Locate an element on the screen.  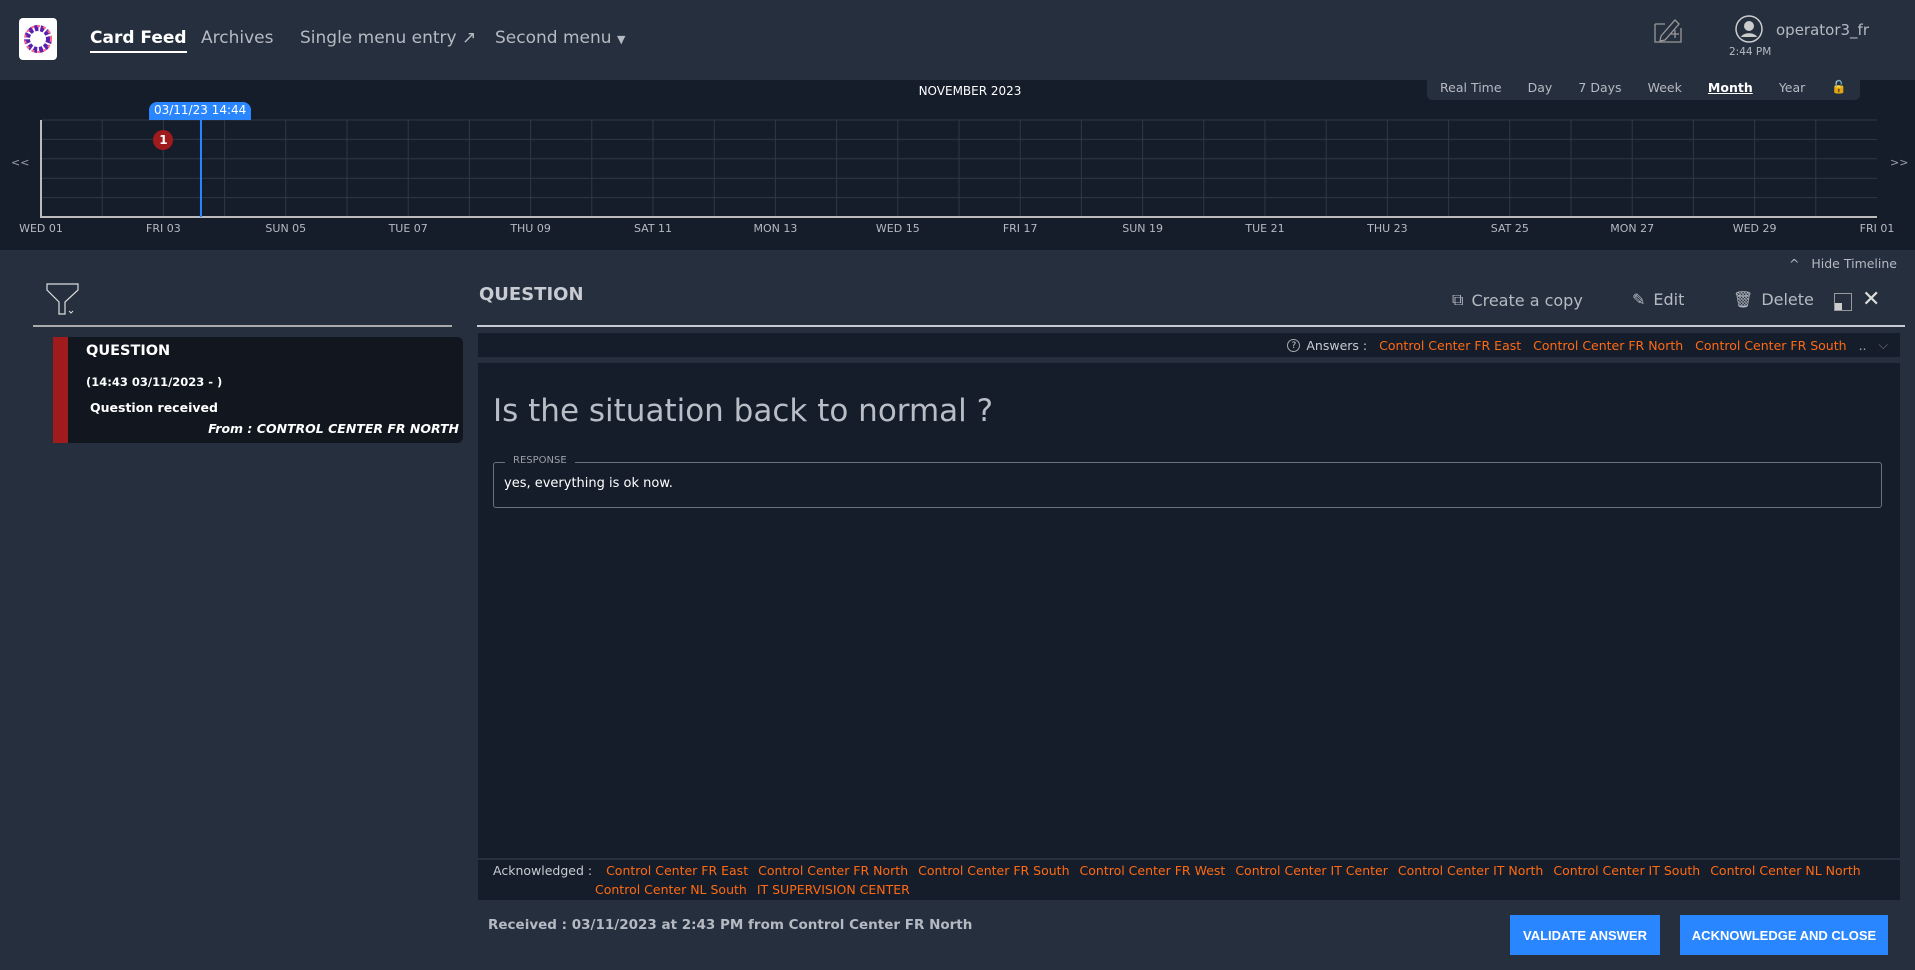
answers-more: .. is located at coordinates (1862, 345).